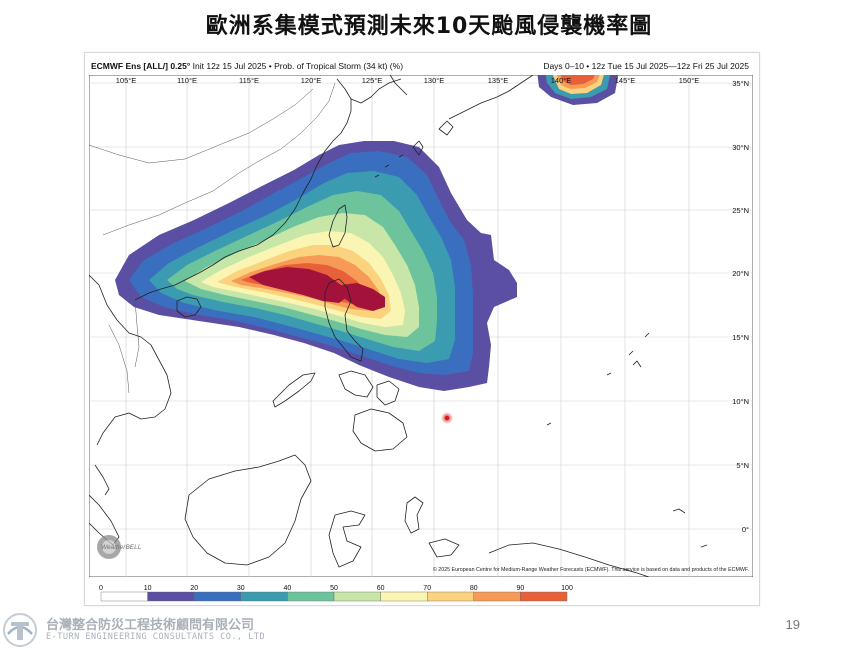  What do you see at coordinates (249, 80) in the screenshot?
I see `lon-label: 115°E` at bounding box center [249, 80].